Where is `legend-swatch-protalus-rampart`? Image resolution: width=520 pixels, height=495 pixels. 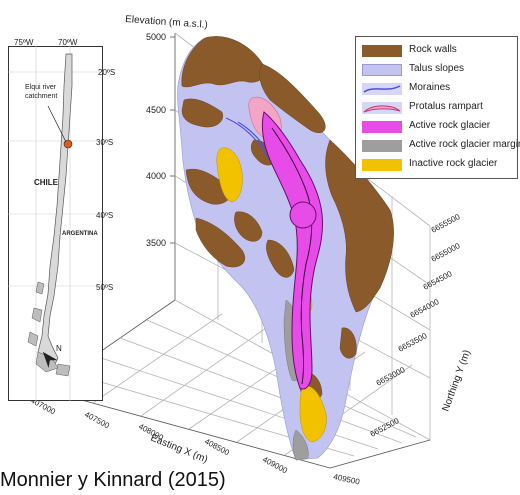
legend-swatch-protalus-rampart is located at coordinates (382, 108).